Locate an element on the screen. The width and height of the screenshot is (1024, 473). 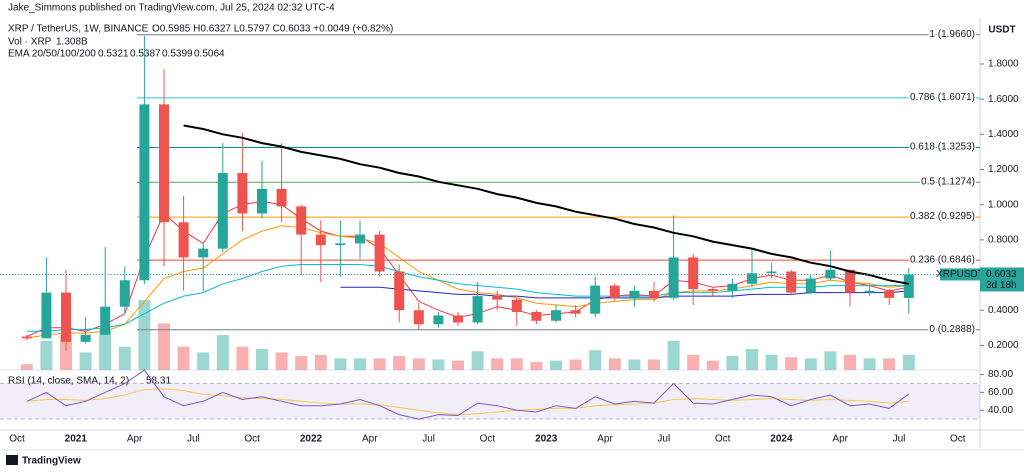
axis-title: USDT is located at coordinates (1001, 30).